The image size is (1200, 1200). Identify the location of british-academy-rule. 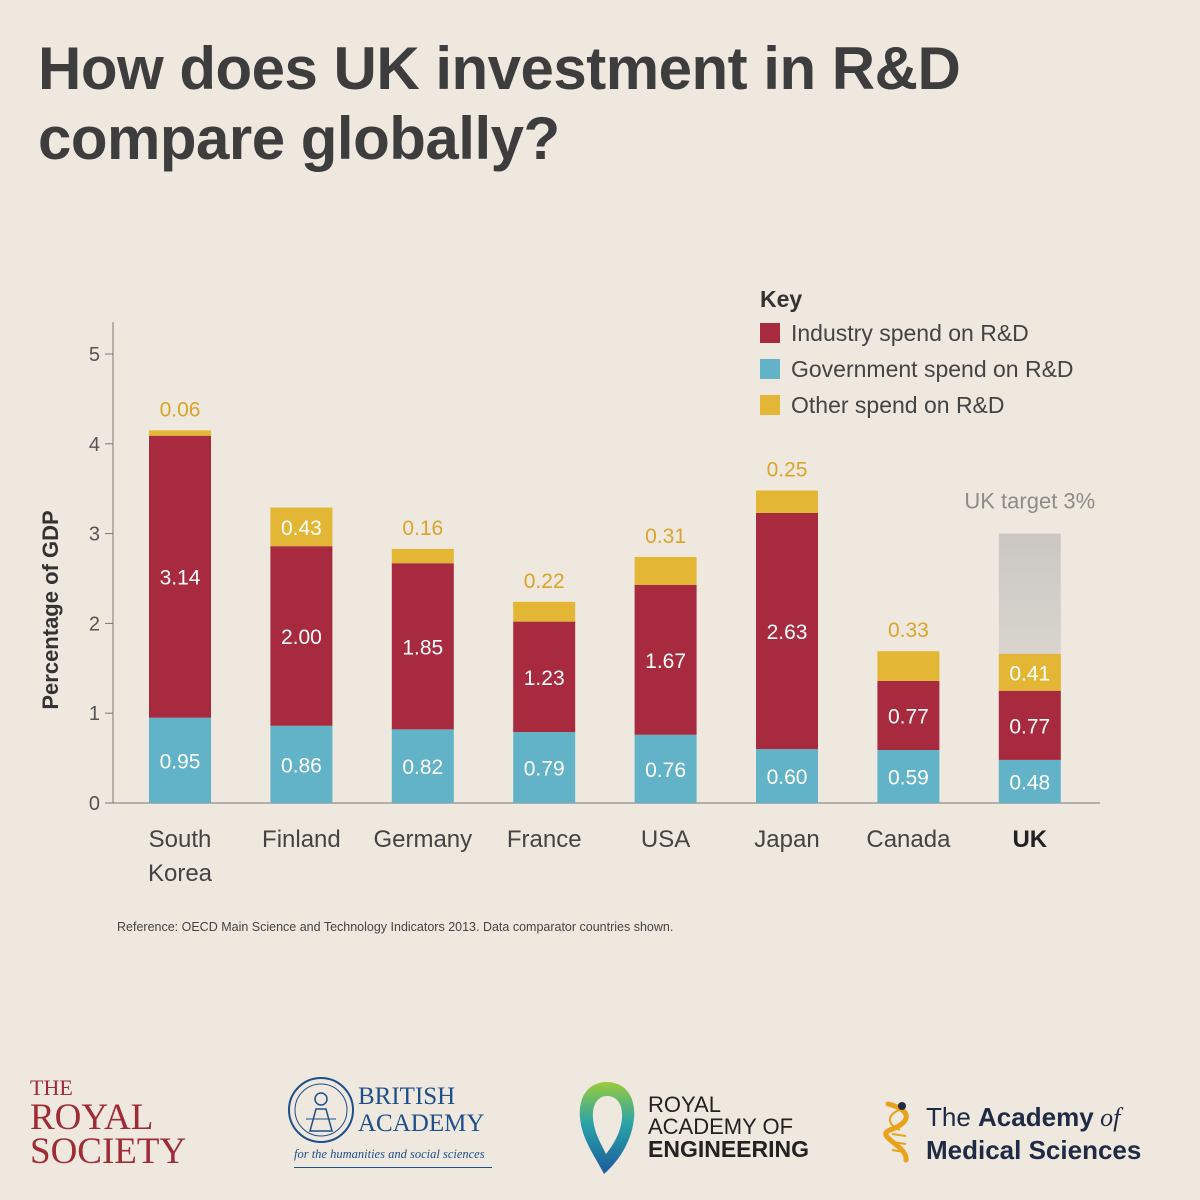
(393, 1167).